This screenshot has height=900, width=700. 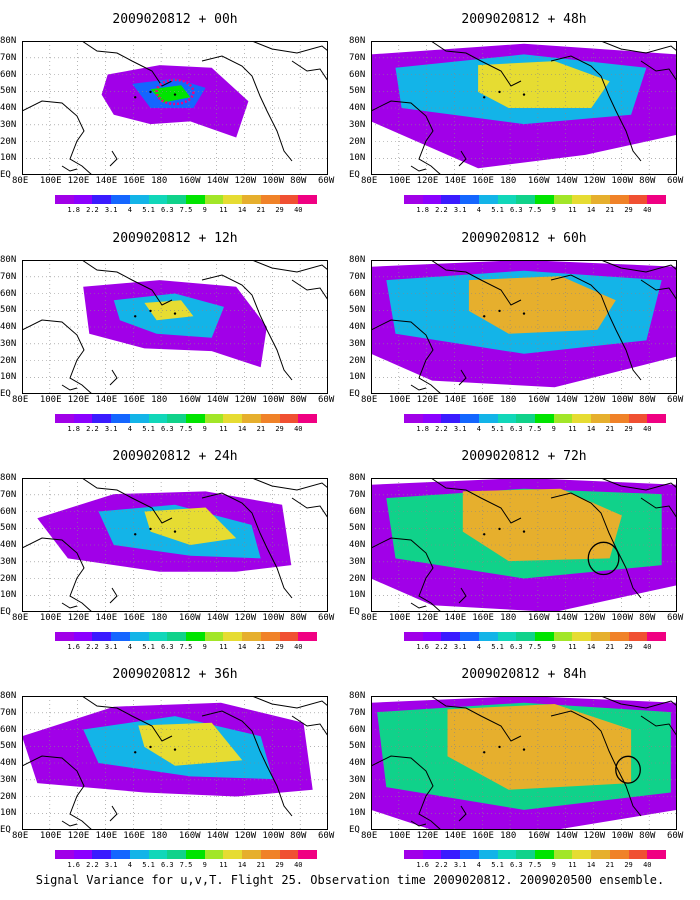 I want to click on panel-title: 2009020812 + 12h, so click(x=175, y=238).